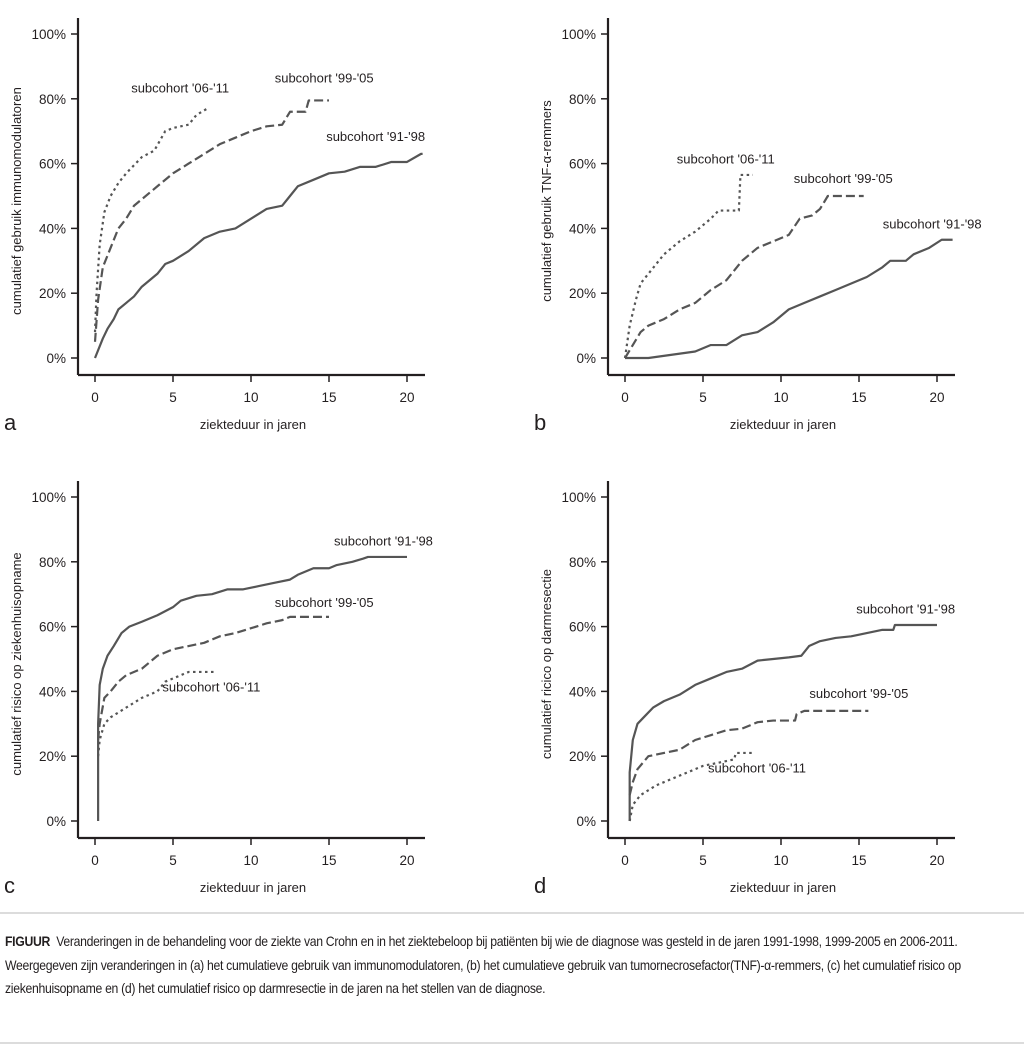 The image size is (1024, 1051). I want to click on panel-letter: c, so click(9, 885).